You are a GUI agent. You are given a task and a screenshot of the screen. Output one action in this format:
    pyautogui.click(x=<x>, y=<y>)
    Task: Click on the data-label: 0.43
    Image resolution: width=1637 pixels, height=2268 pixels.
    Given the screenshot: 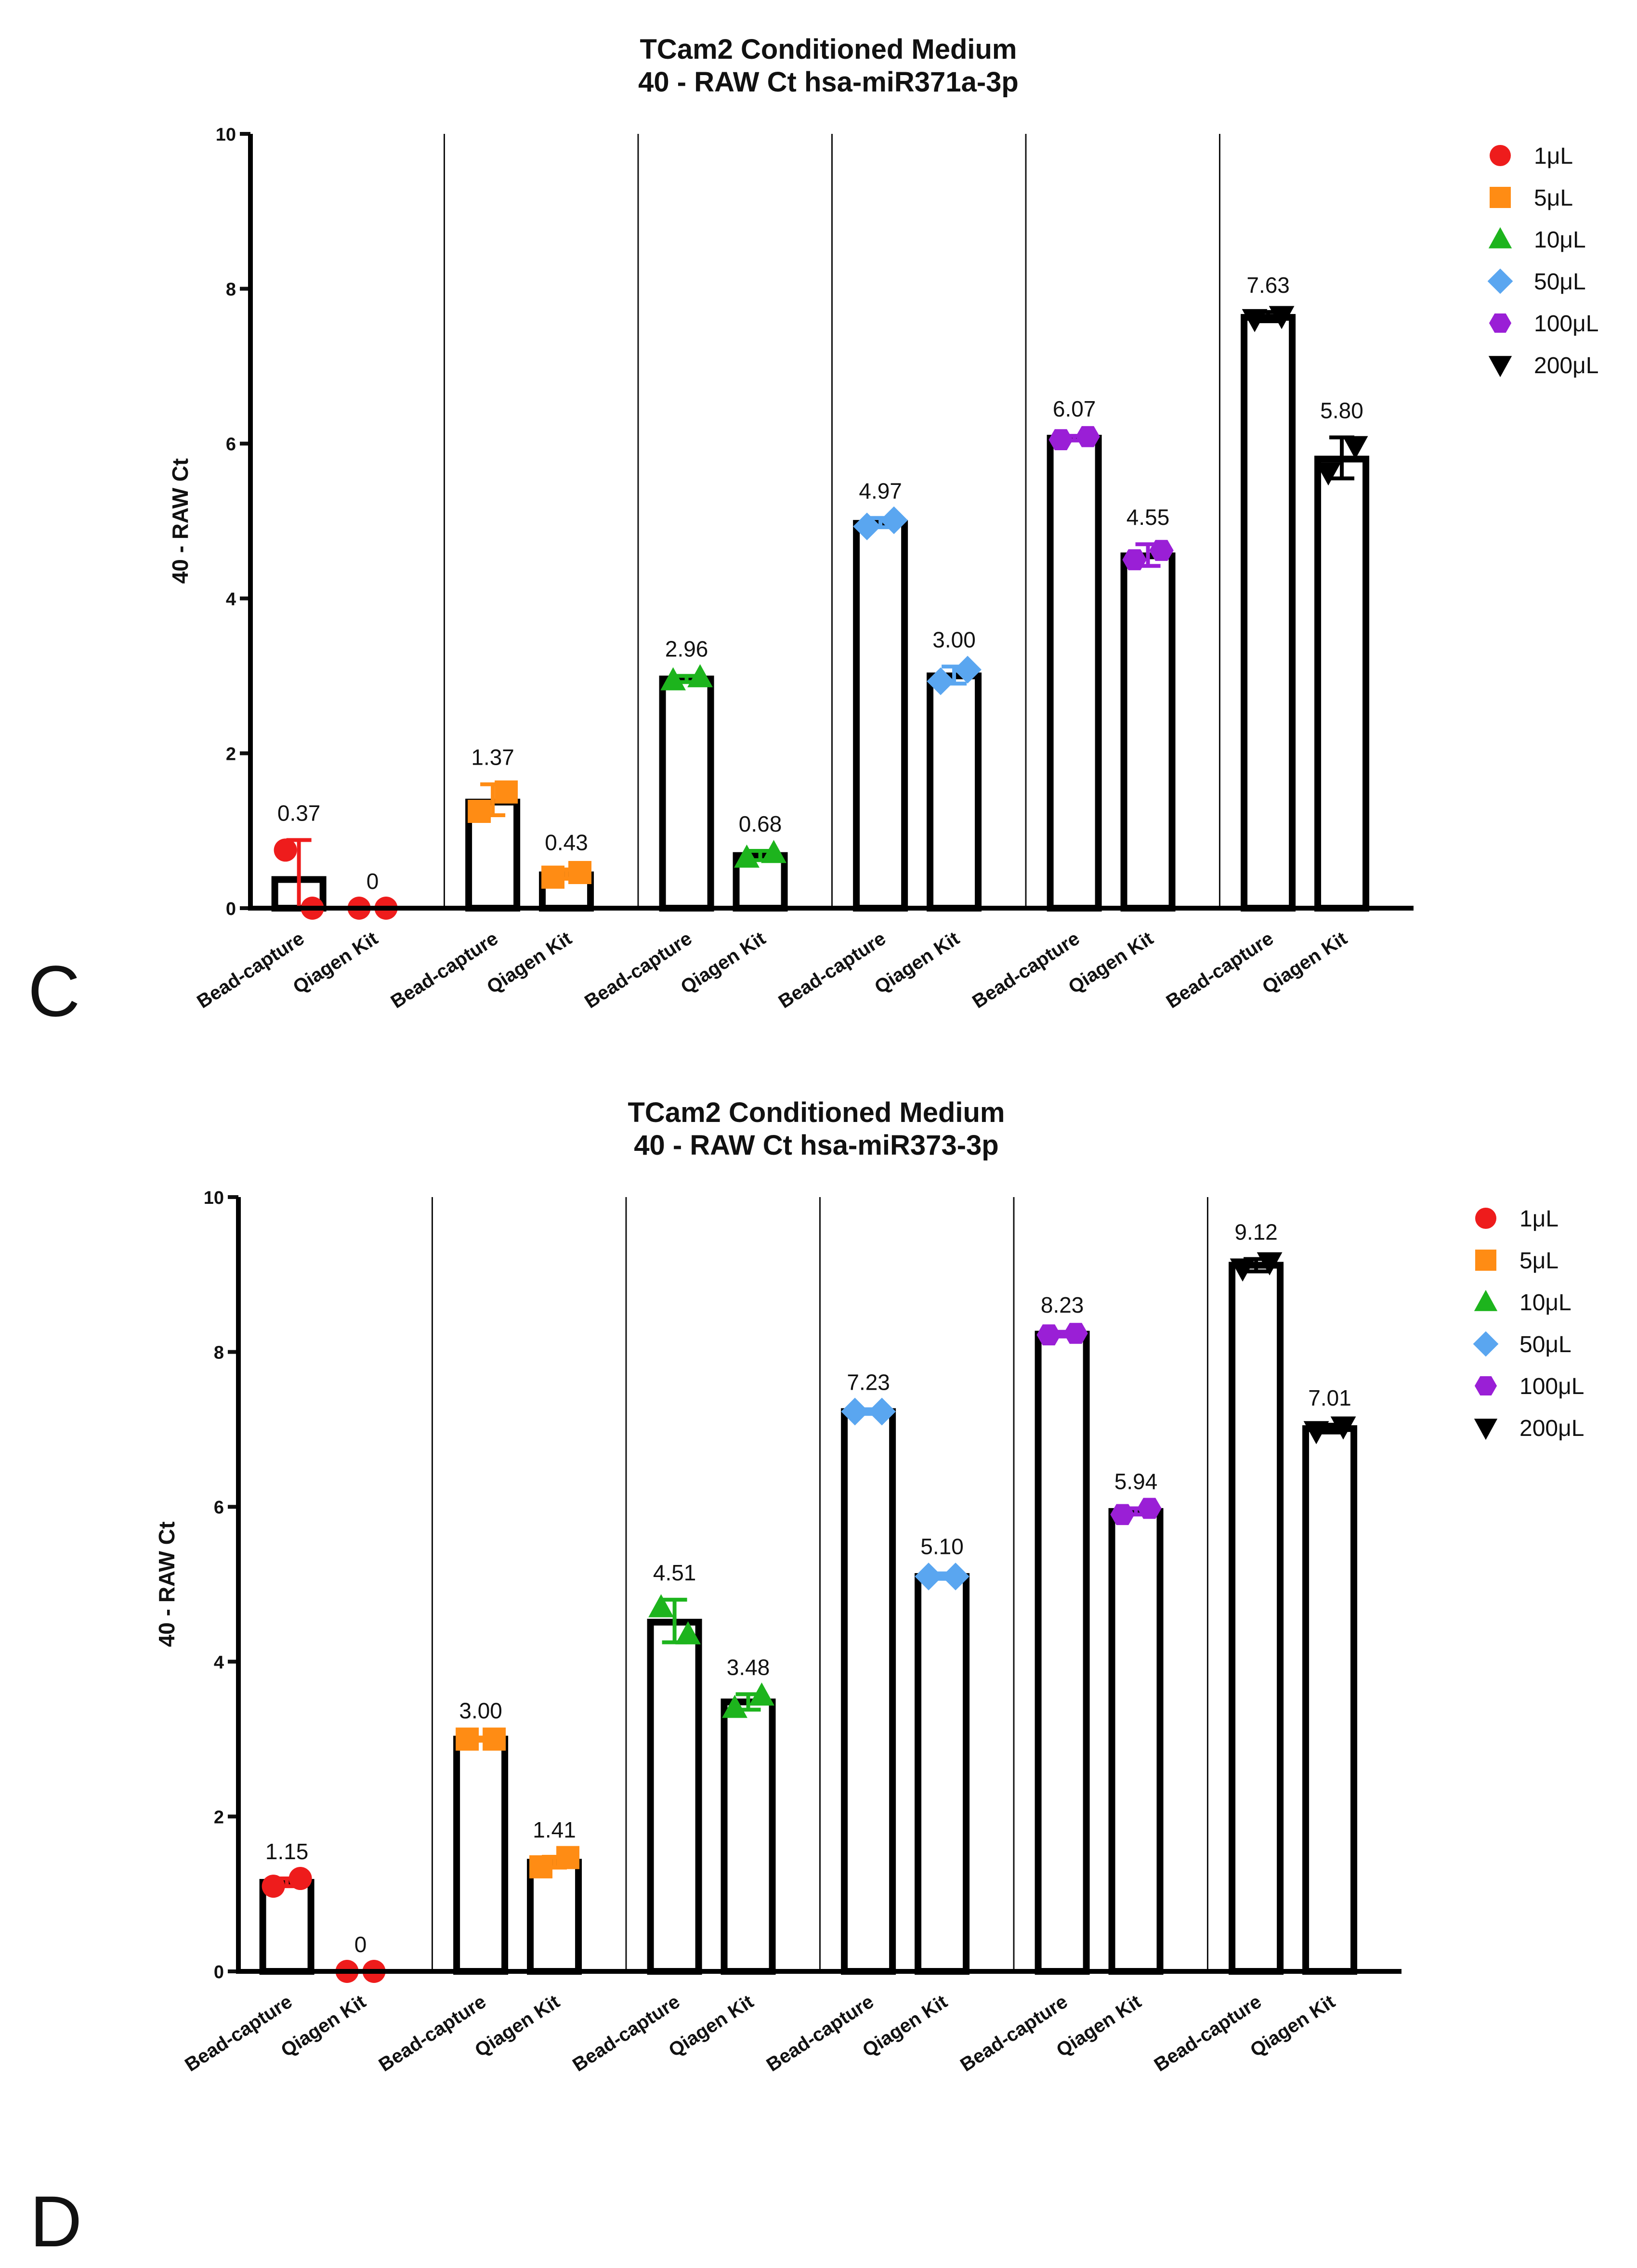 What is the action you would take?
    pyautogui.click(x=566, y=842)
    